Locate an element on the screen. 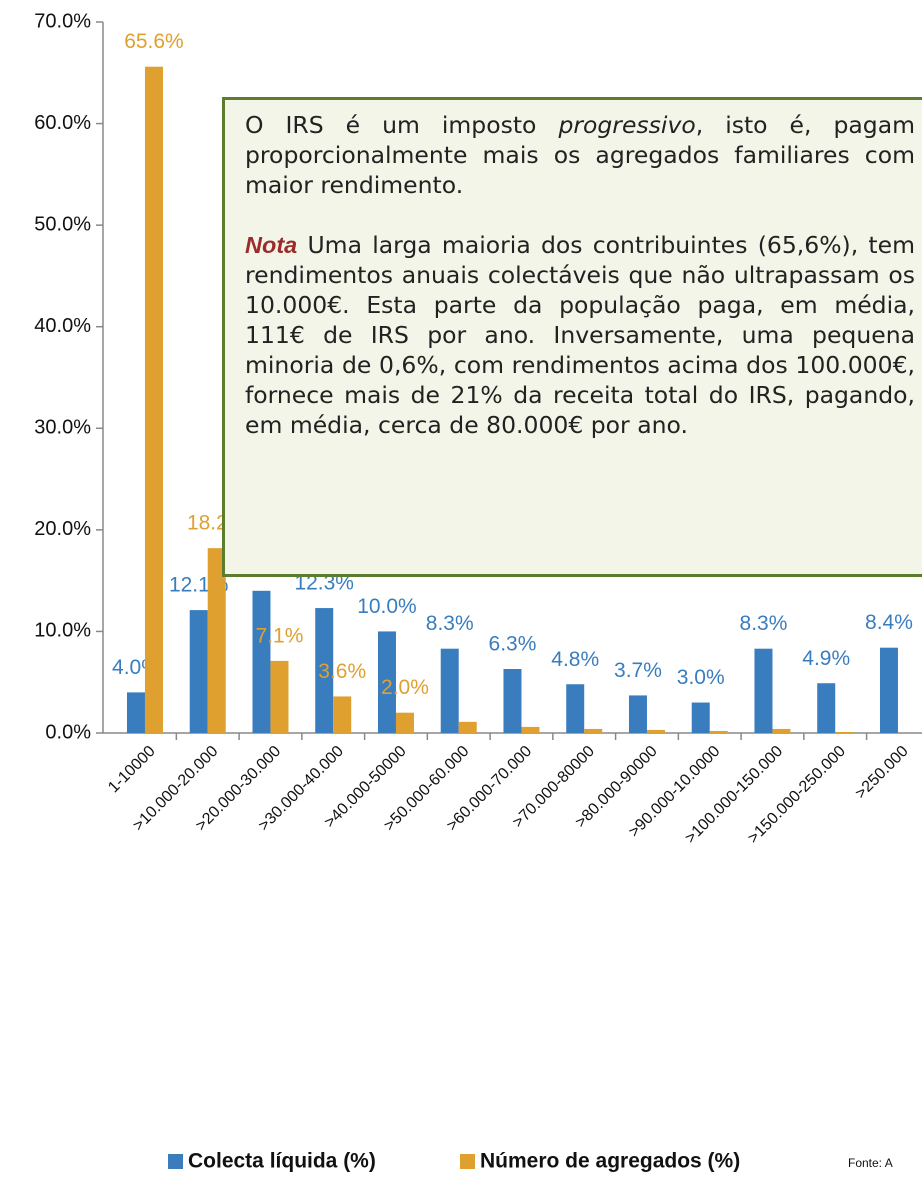 This screenshot has height=1186, width=922. y-tick-label: 40.0% is located at coordinates (62, 326).